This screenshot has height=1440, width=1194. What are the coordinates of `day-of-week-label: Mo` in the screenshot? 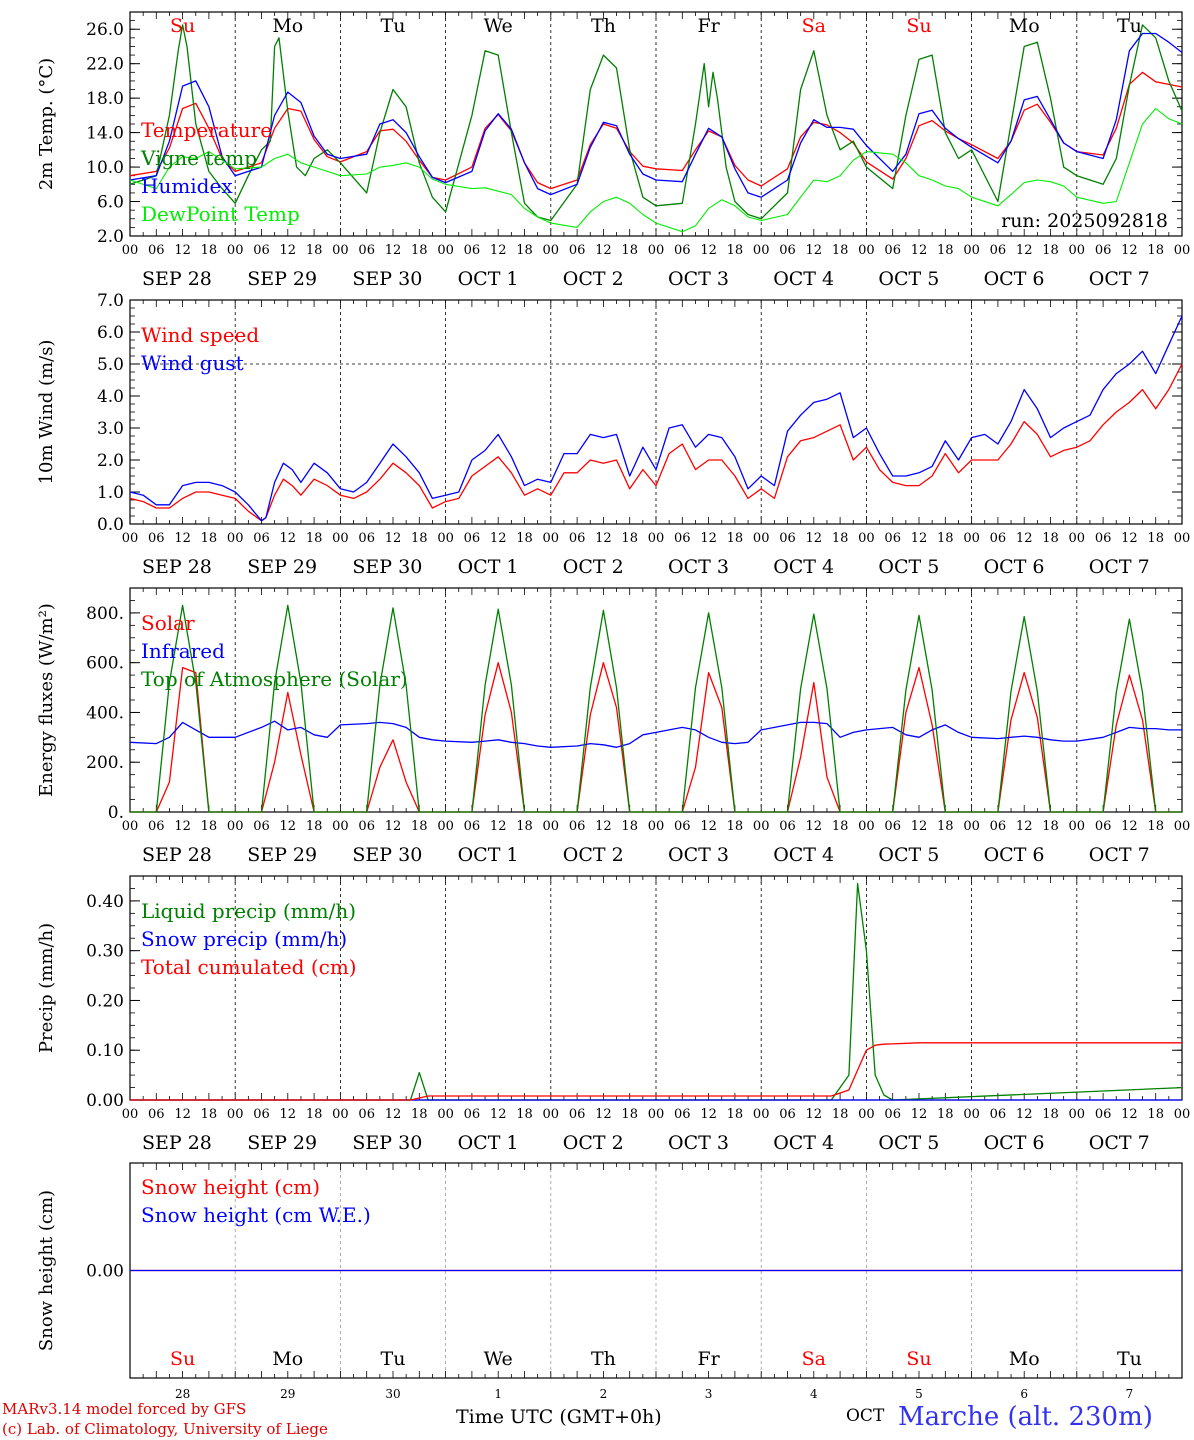 It's located at (287, 1359).